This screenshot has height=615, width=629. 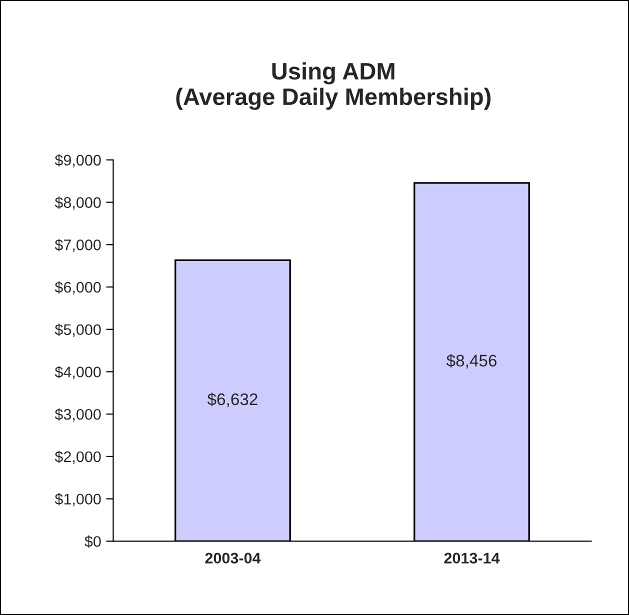 What do you see at coordinates (77, 161) in the screenshot?
I see `y-tick-label: $9,000` at bounding box center [77, 161].